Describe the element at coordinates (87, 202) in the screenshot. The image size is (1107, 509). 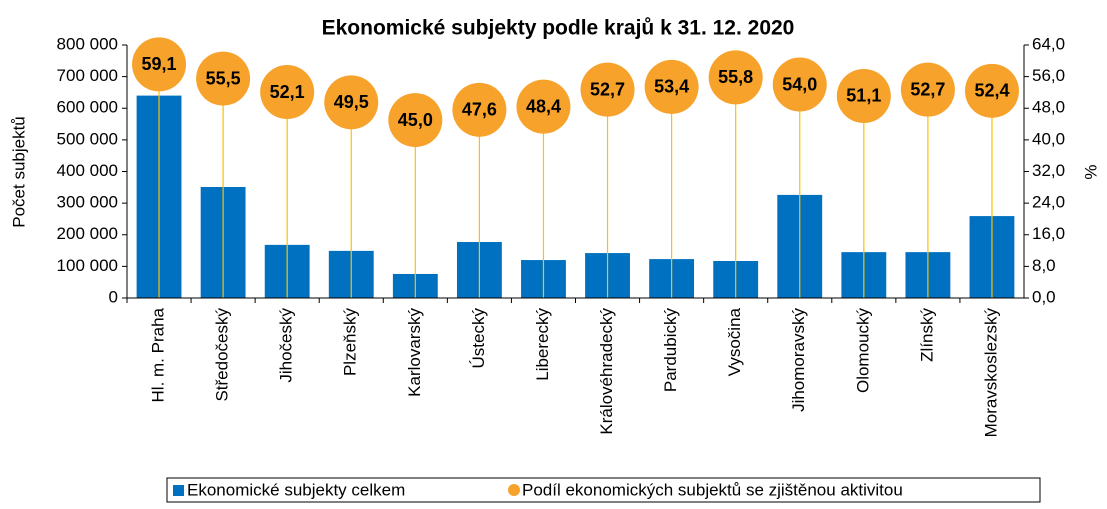
I see `y-tick-label: 300 000` at that location.